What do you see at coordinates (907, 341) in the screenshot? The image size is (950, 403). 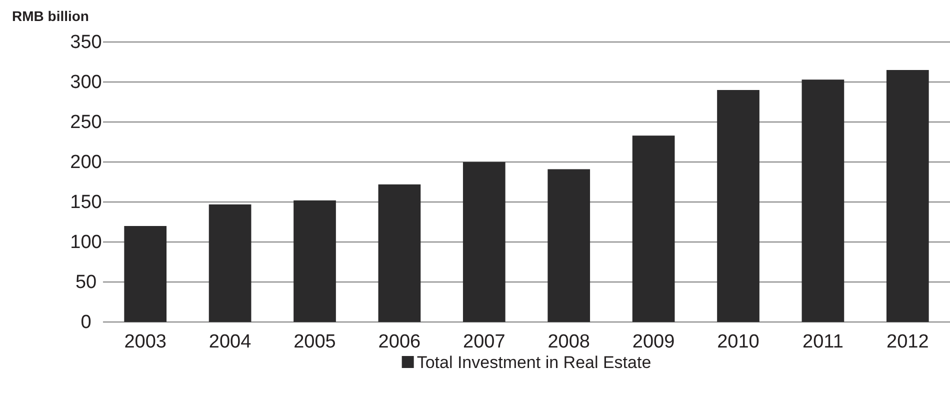 I see `x-tick-label: 2012` at bounding box center [907, 341].